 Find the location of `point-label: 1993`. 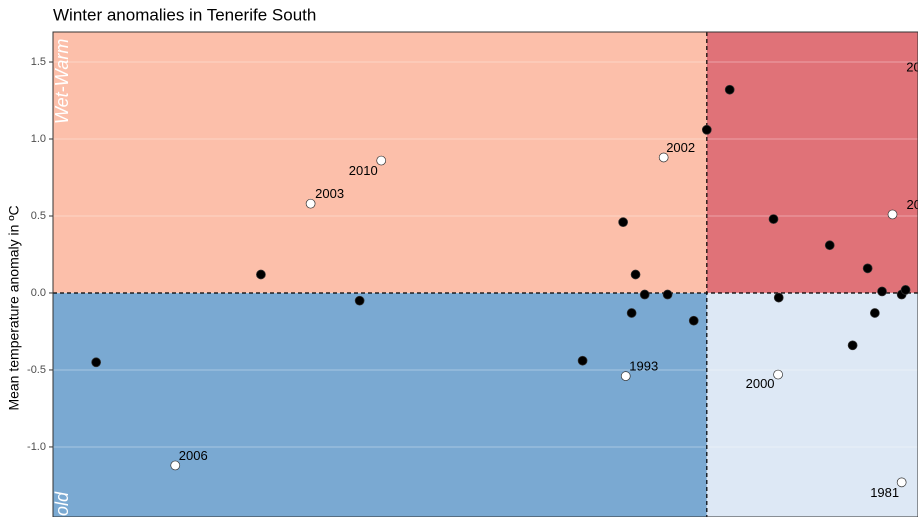

point-label: 1993 is located at coordinates (643, 366).